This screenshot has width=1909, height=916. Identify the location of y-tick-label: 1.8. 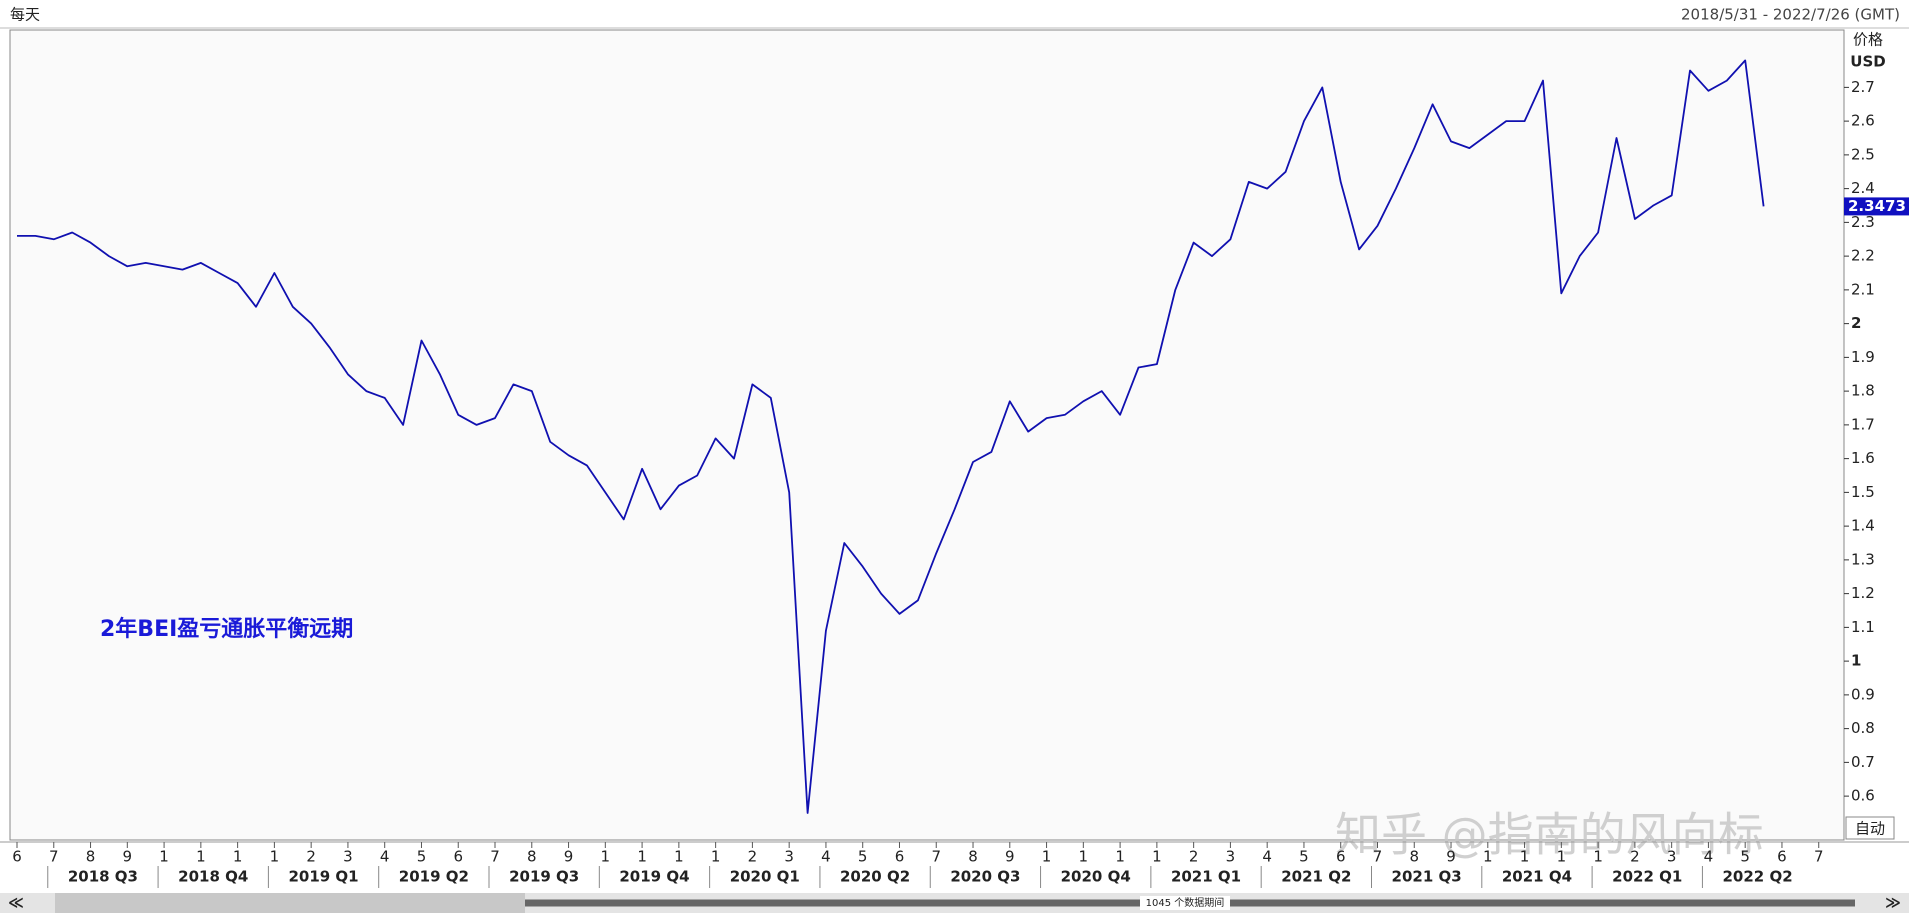
(1863, 391).